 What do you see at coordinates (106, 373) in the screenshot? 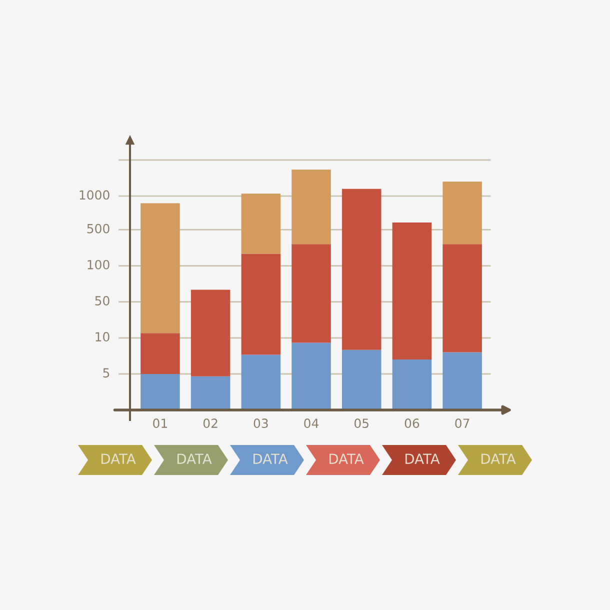
I see `text: 5` at bounding box center [106, 373].